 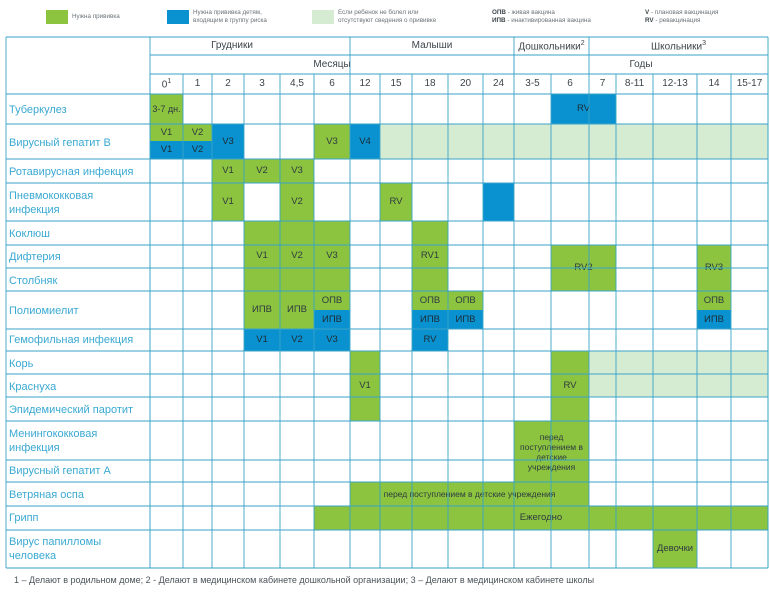 I want to click on group-school: Школьники3, so click(x=678, y=46).